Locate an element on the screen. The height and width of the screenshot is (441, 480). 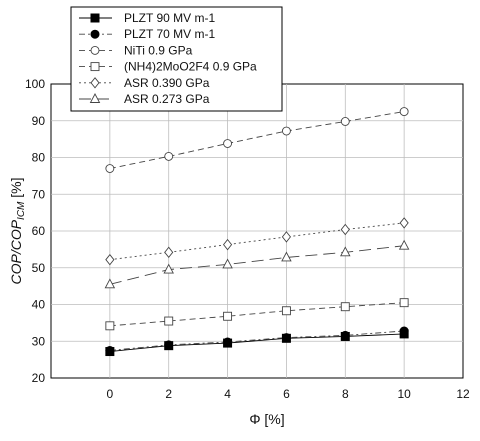
legend-label-2: NiTi 0.9 GPa is located at coordinates (158, 50).